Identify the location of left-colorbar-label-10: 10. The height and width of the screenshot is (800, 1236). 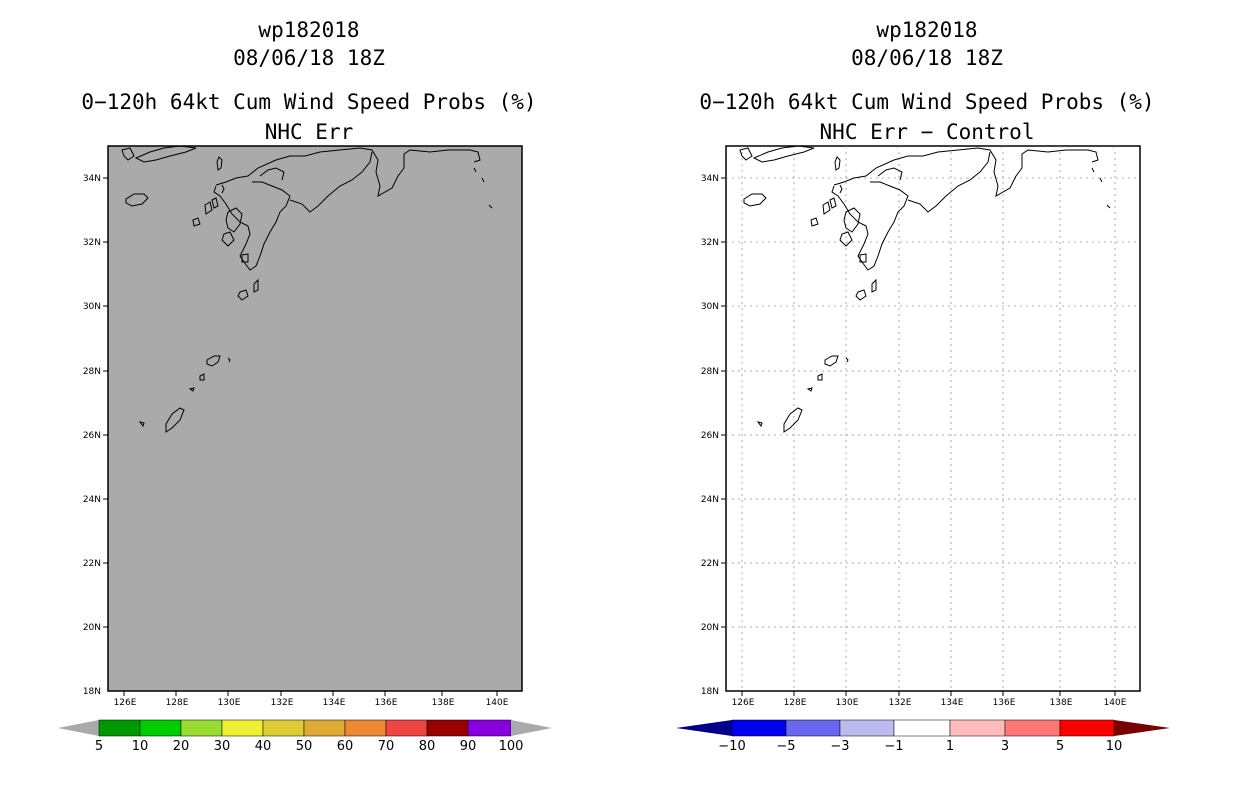
(140, 746).